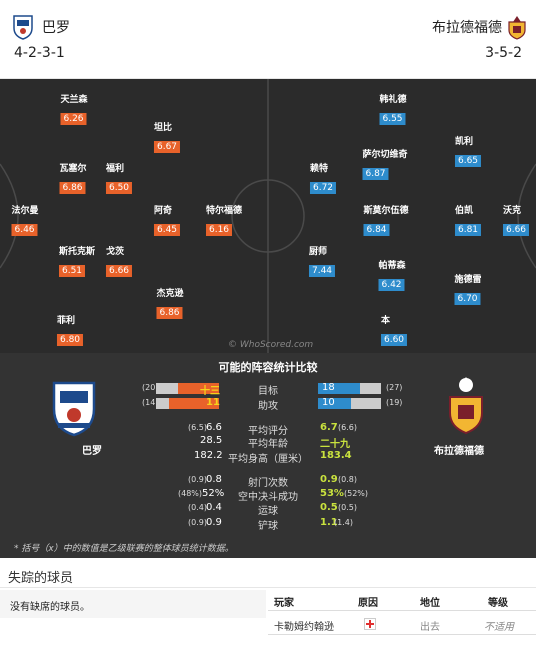 The height and width of the screenshot is (652, 536). What do you see at coordinates (167, 137) in the screenshot?
I see `home-player: 坦比 6.67` at bounding box center [167, 137].